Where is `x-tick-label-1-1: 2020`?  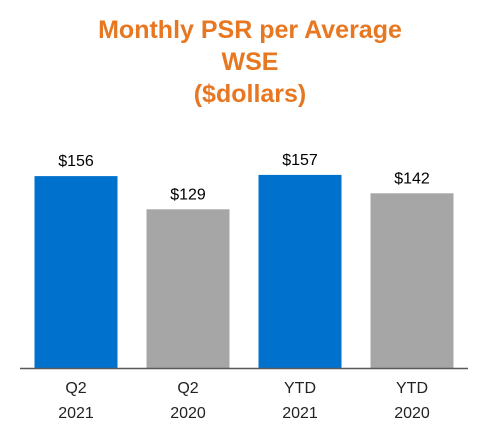 x-tick-label-1-1: 2020 is located at coordinates (188, 413).